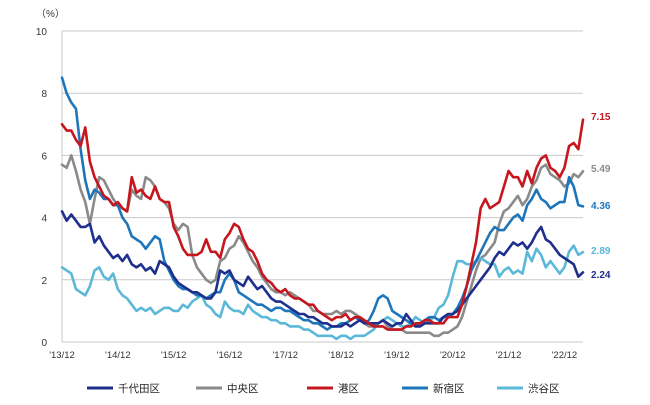  I want to click on x-tick-label: '20/12, so click(453, 355).